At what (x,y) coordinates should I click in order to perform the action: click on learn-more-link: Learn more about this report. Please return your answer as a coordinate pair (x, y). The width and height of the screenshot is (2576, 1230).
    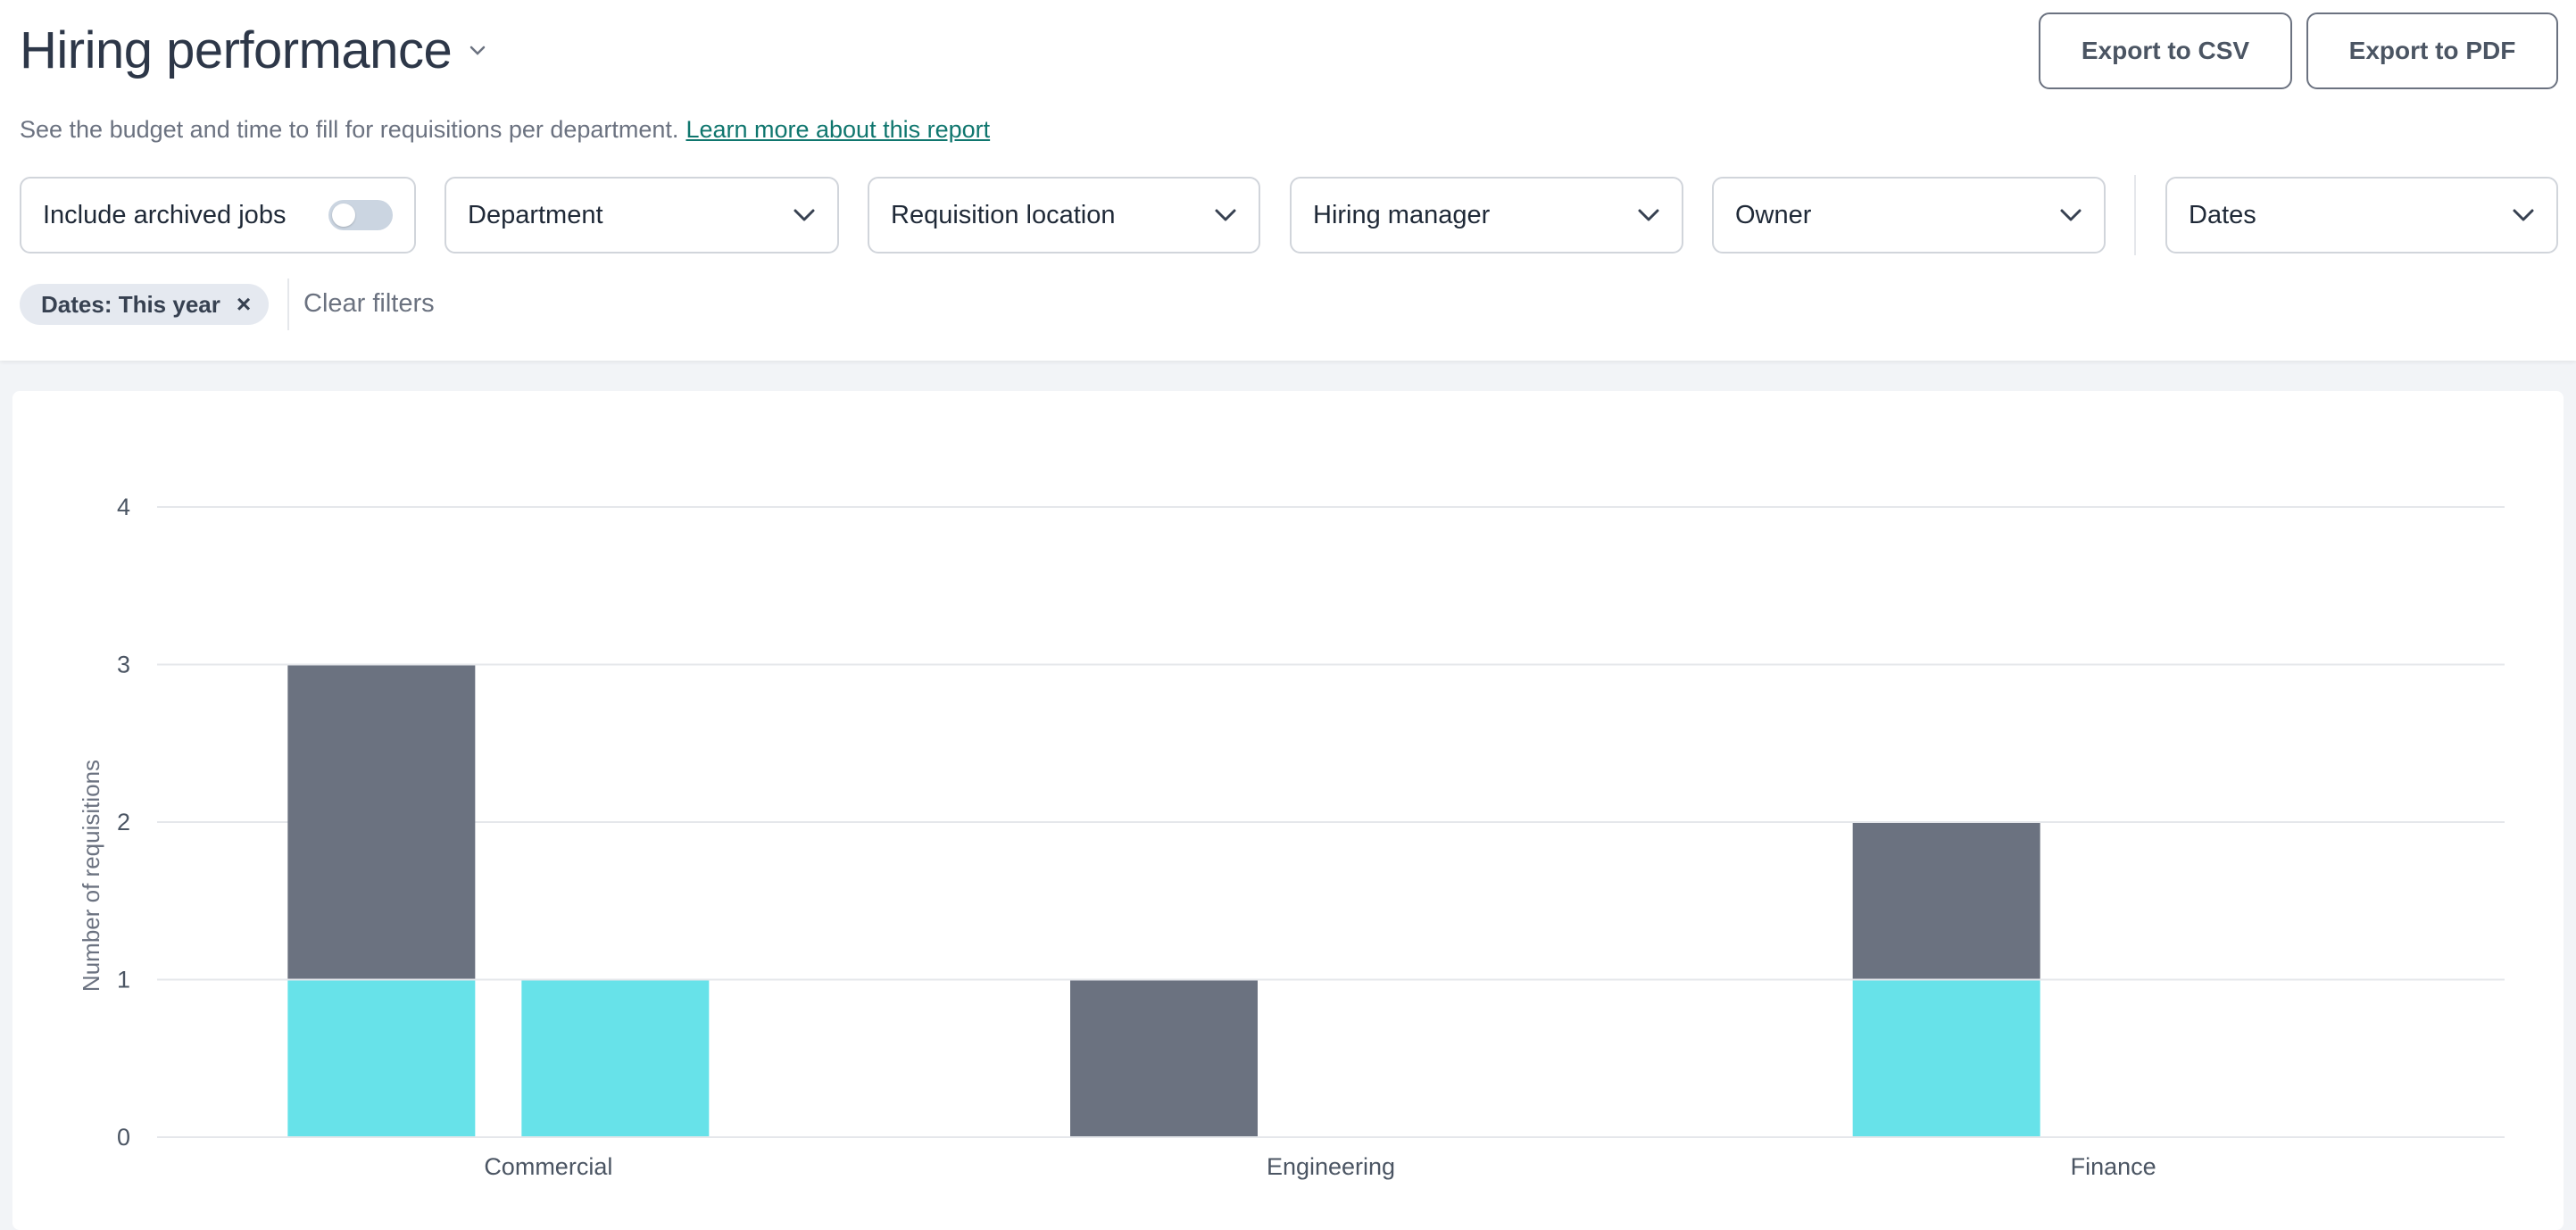
    Looking at the image, I should click on (839, 129).